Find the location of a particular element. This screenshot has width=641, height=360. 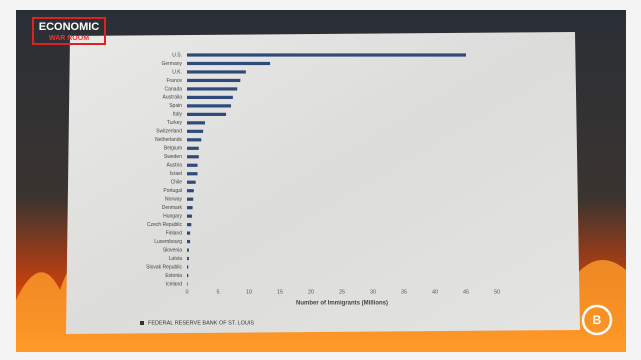

logo-box is located at coordinates (69, 31).